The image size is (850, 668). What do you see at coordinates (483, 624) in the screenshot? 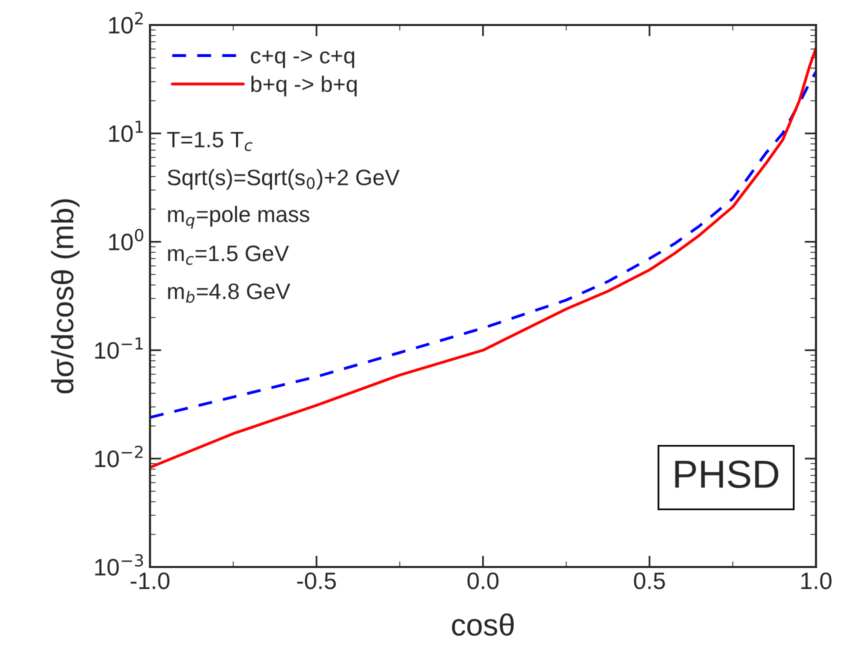
I see `x-axis-title: cosθ` at bounding box center [483, 624].